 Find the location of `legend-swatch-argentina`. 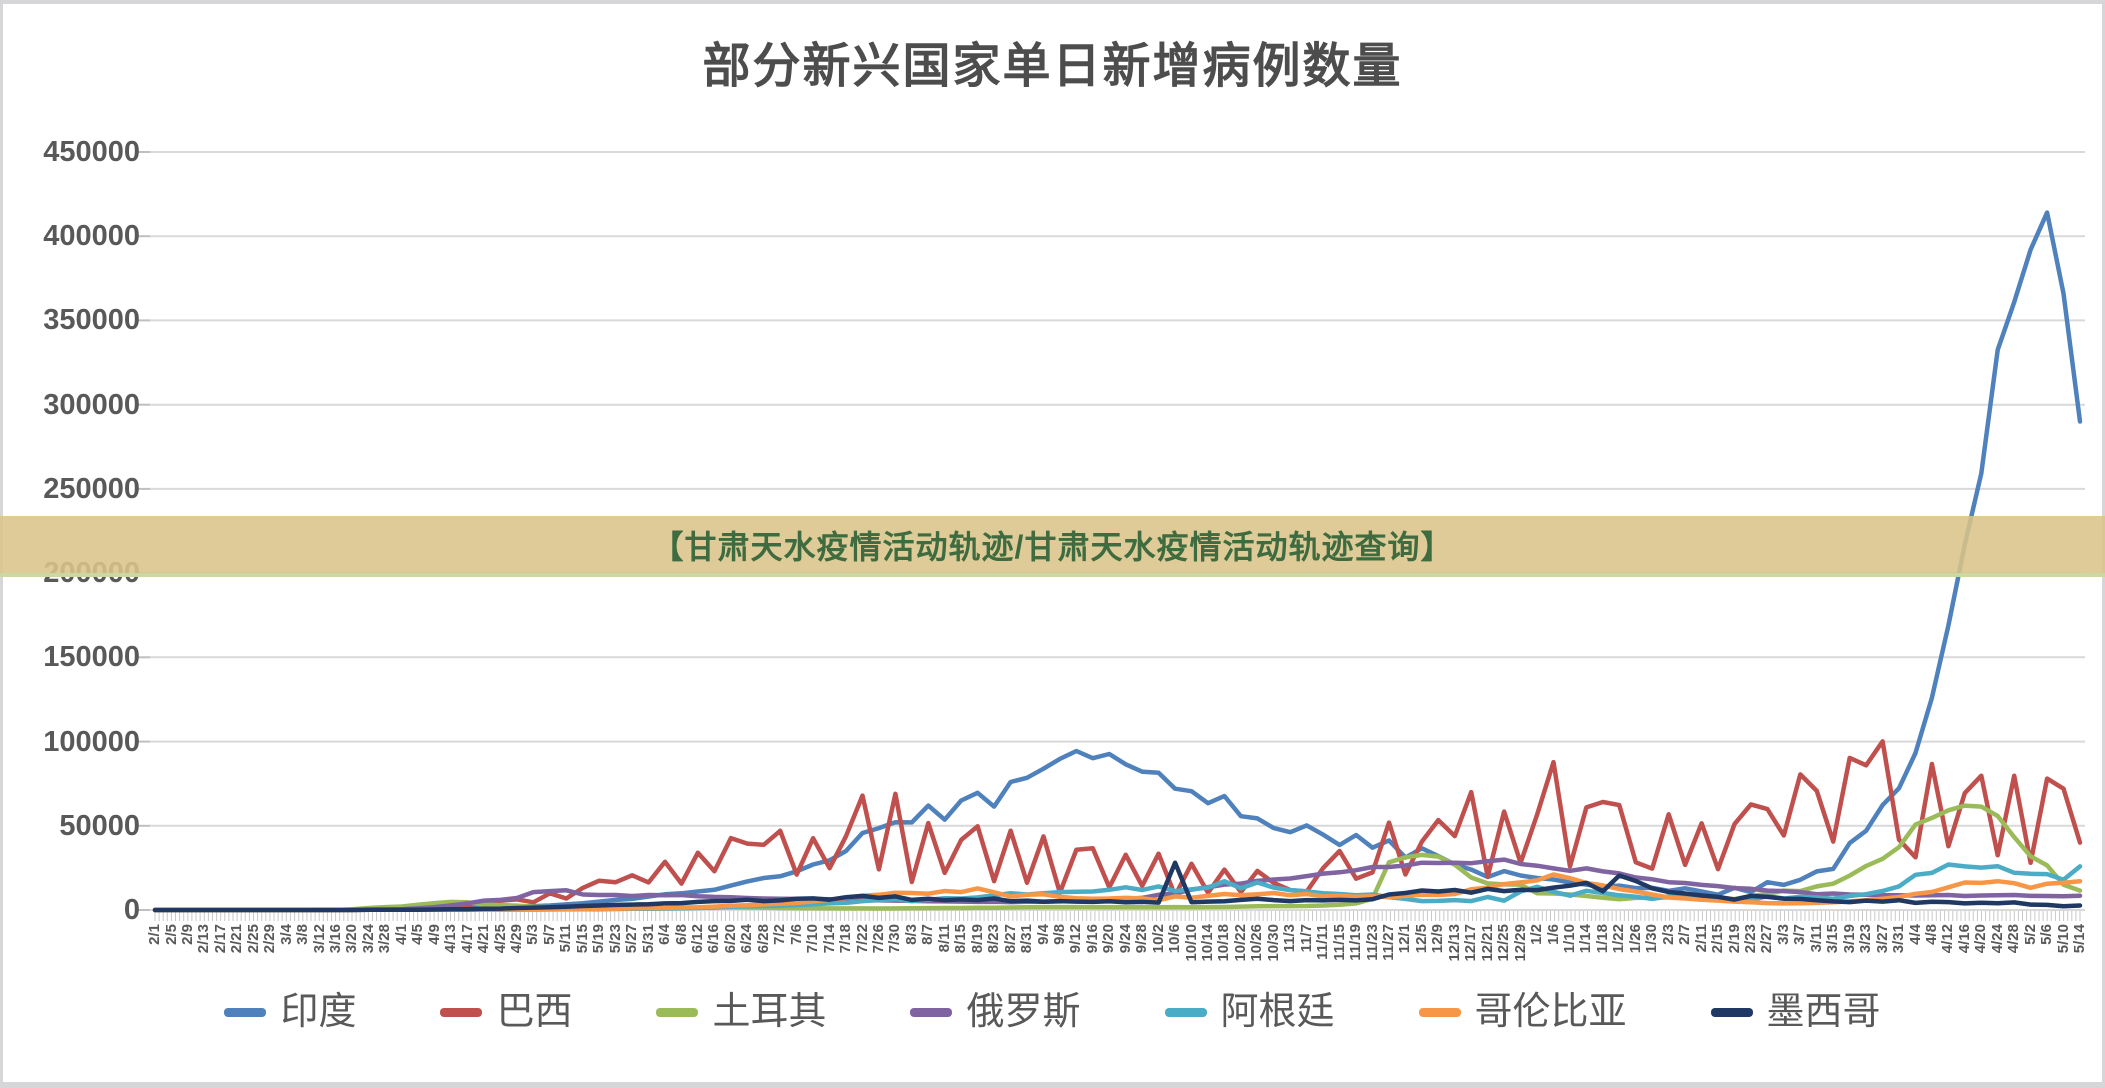

legend-swatch-argentina is located at coordinates (1185, 1012).